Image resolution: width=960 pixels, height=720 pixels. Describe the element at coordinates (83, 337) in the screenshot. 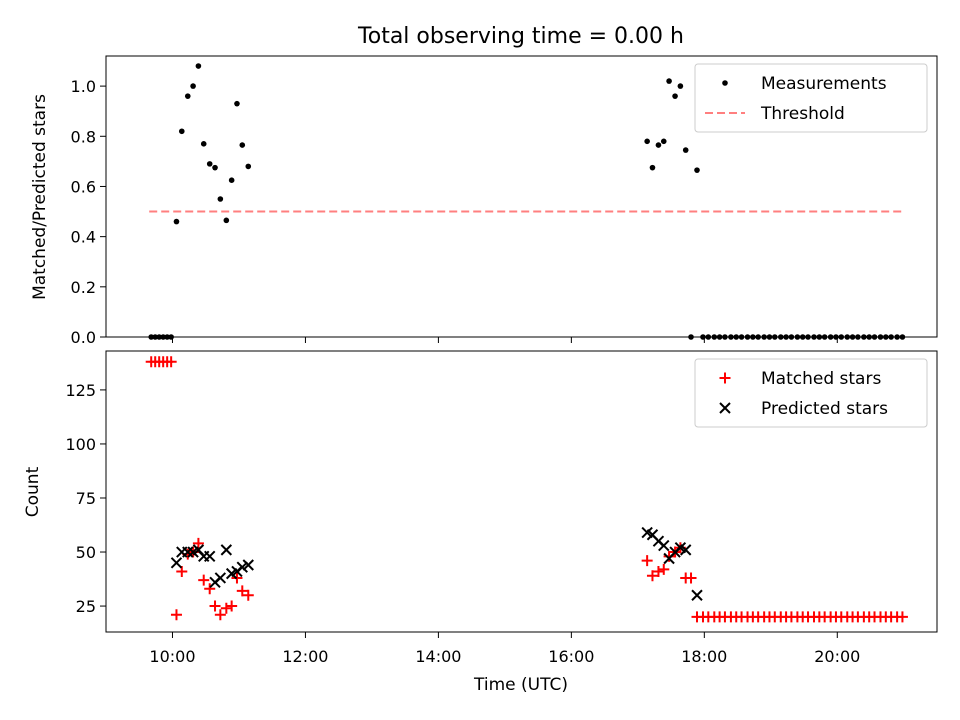

I see `top-y-tick-label: 0.0` at that location.